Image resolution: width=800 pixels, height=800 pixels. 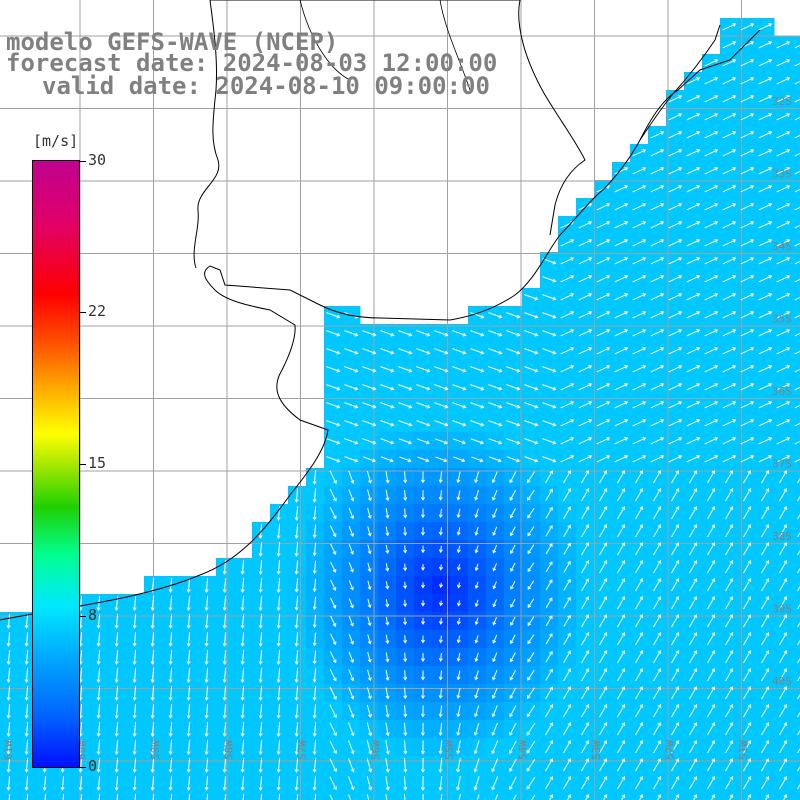 What do you see at coordinates (782, 536) in the screenshot?
I see `lat-label: 38S` at bounding box center [782, 536].